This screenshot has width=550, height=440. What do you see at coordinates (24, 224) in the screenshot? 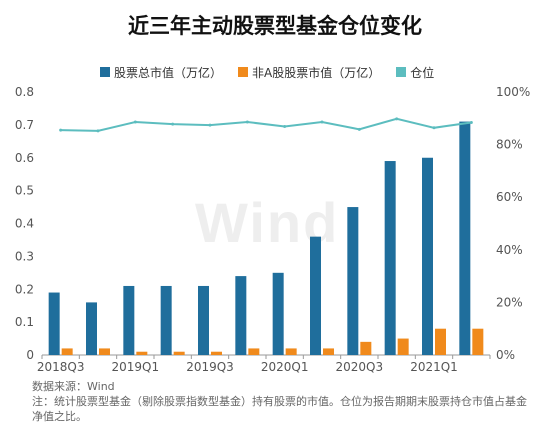
I see `left-axis-tick-label: 0.4` at bounding box center [24, 224].